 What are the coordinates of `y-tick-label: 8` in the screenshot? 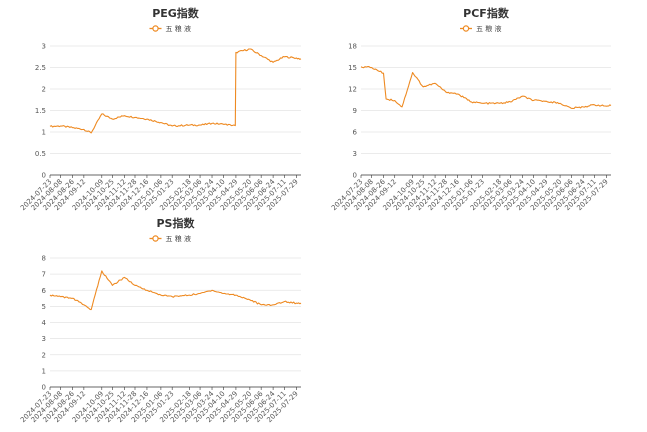 It's located at (44, 259).